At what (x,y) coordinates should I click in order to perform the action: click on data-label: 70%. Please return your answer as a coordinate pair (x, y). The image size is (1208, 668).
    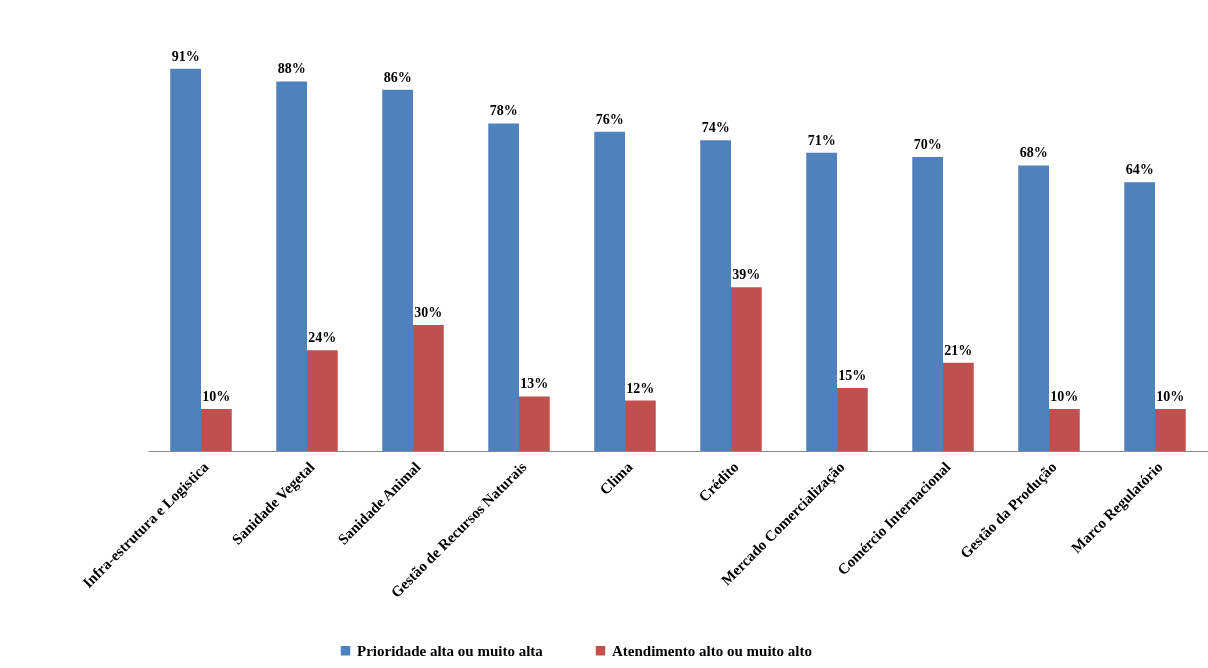
    Looking at the image, I should click on (927, 144).